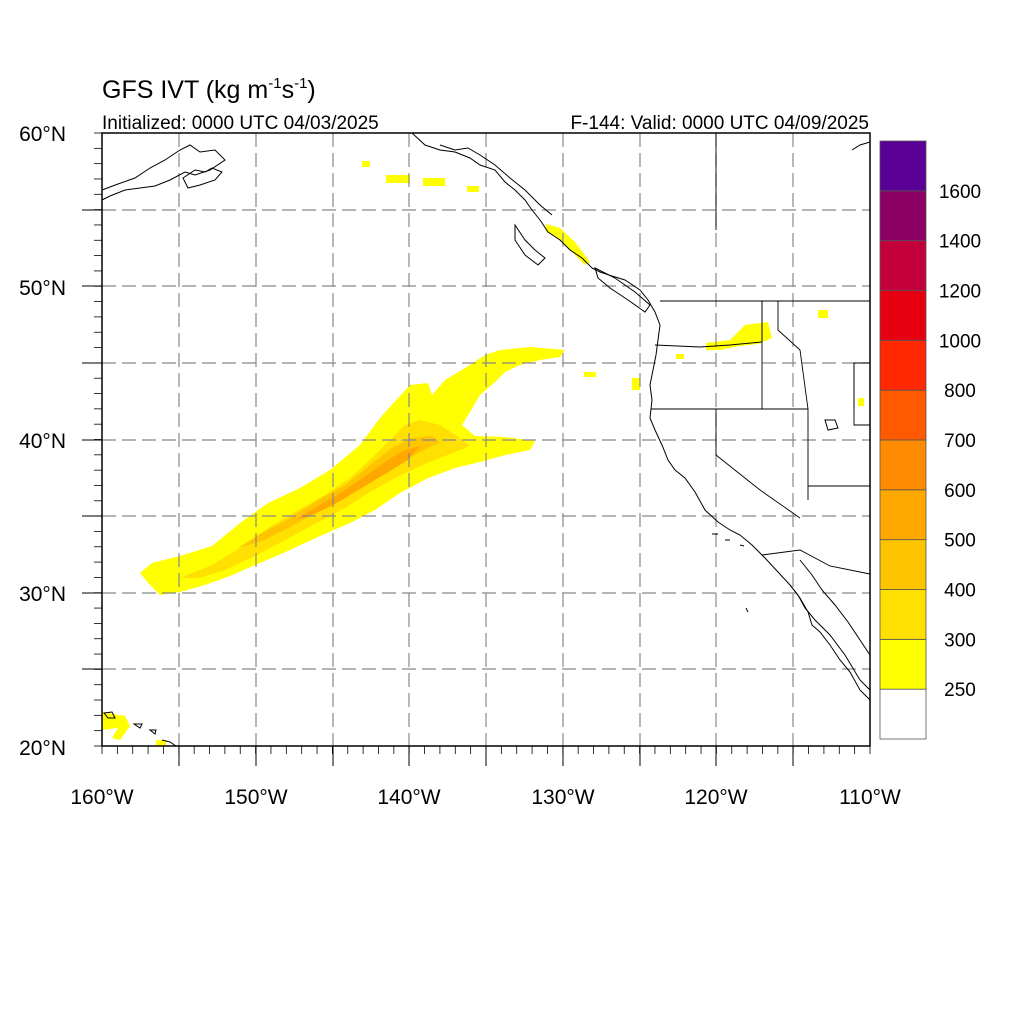  Describe the element at coordinates (485, 797) in the screenshot. I see `lon-labels: 160°W 150°W 140°W 130°W 120°W 110°W` at that location.